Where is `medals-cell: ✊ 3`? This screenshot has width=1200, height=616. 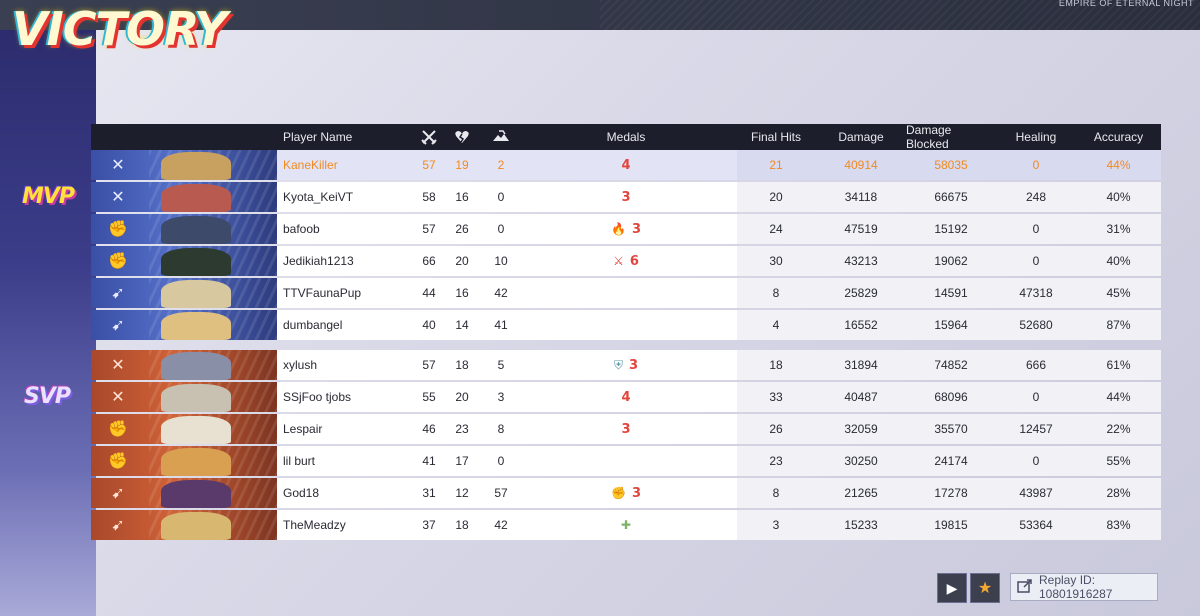 medals-cell: ✊ 3 is located at coordinates (626, 493).